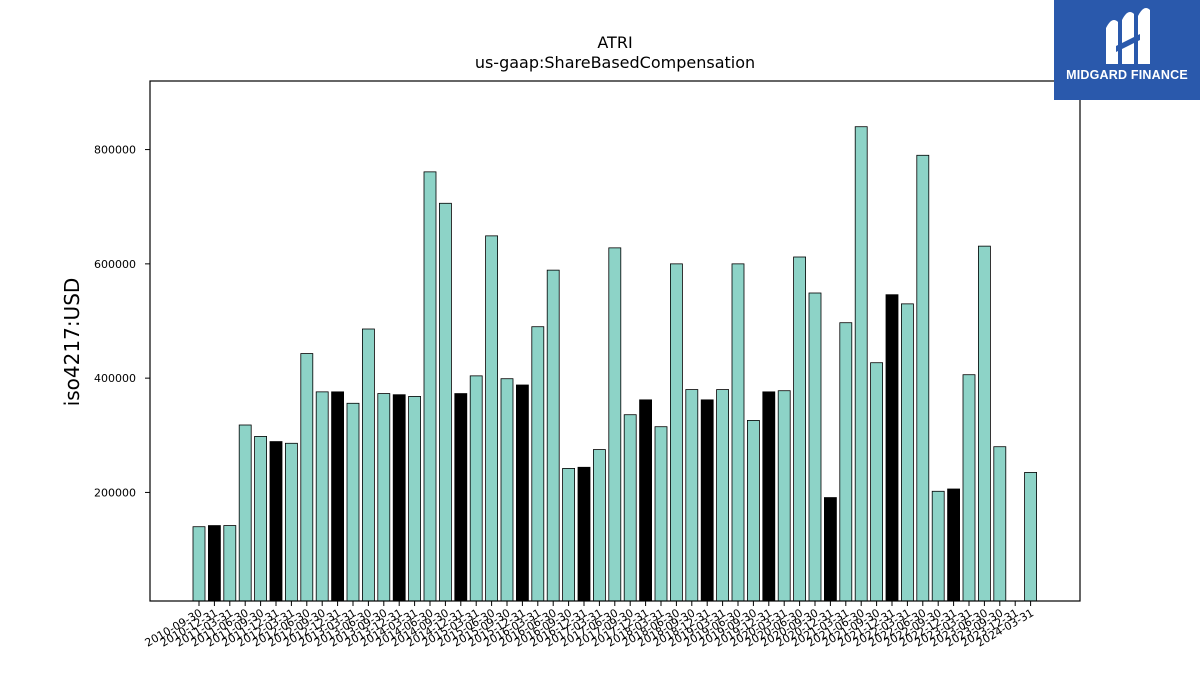 The height and width of the screenshot is (675, 1200). I want to click on midgard-m-logo-icon, so click(1128, 36).